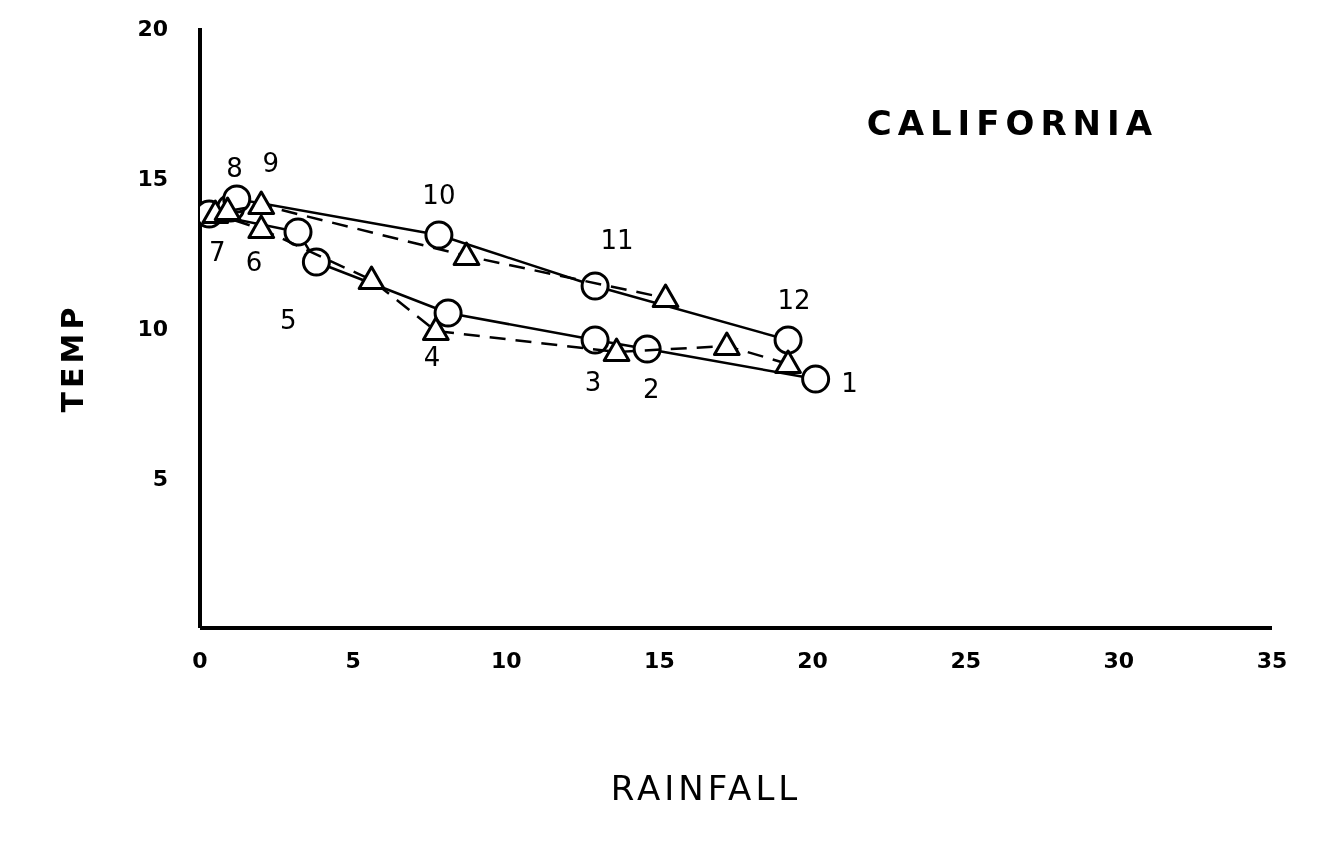  Describe the element at coordinates (506, 660) in the screenshot. I see `x-tick-label: 10` at that location.